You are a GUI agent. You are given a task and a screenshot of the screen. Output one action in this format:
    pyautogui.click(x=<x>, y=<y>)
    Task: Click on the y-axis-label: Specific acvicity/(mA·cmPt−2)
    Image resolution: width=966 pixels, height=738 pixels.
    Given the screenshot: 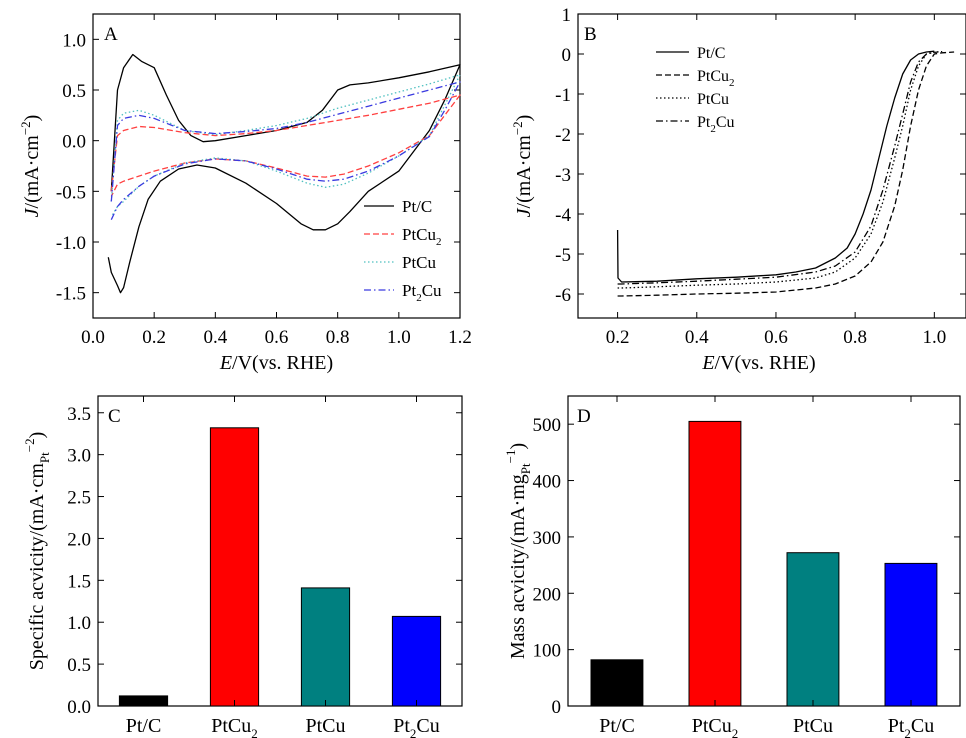 What is the action you would take?
    pyautogui.click(x=37, y=551)
    